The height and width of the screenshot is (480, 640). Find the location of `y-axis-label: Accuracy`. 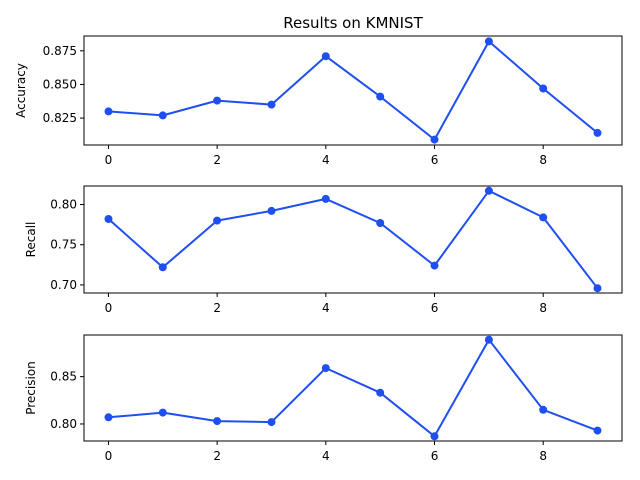

y-axis-label: Accuracy is located at coordinates (21, 90).